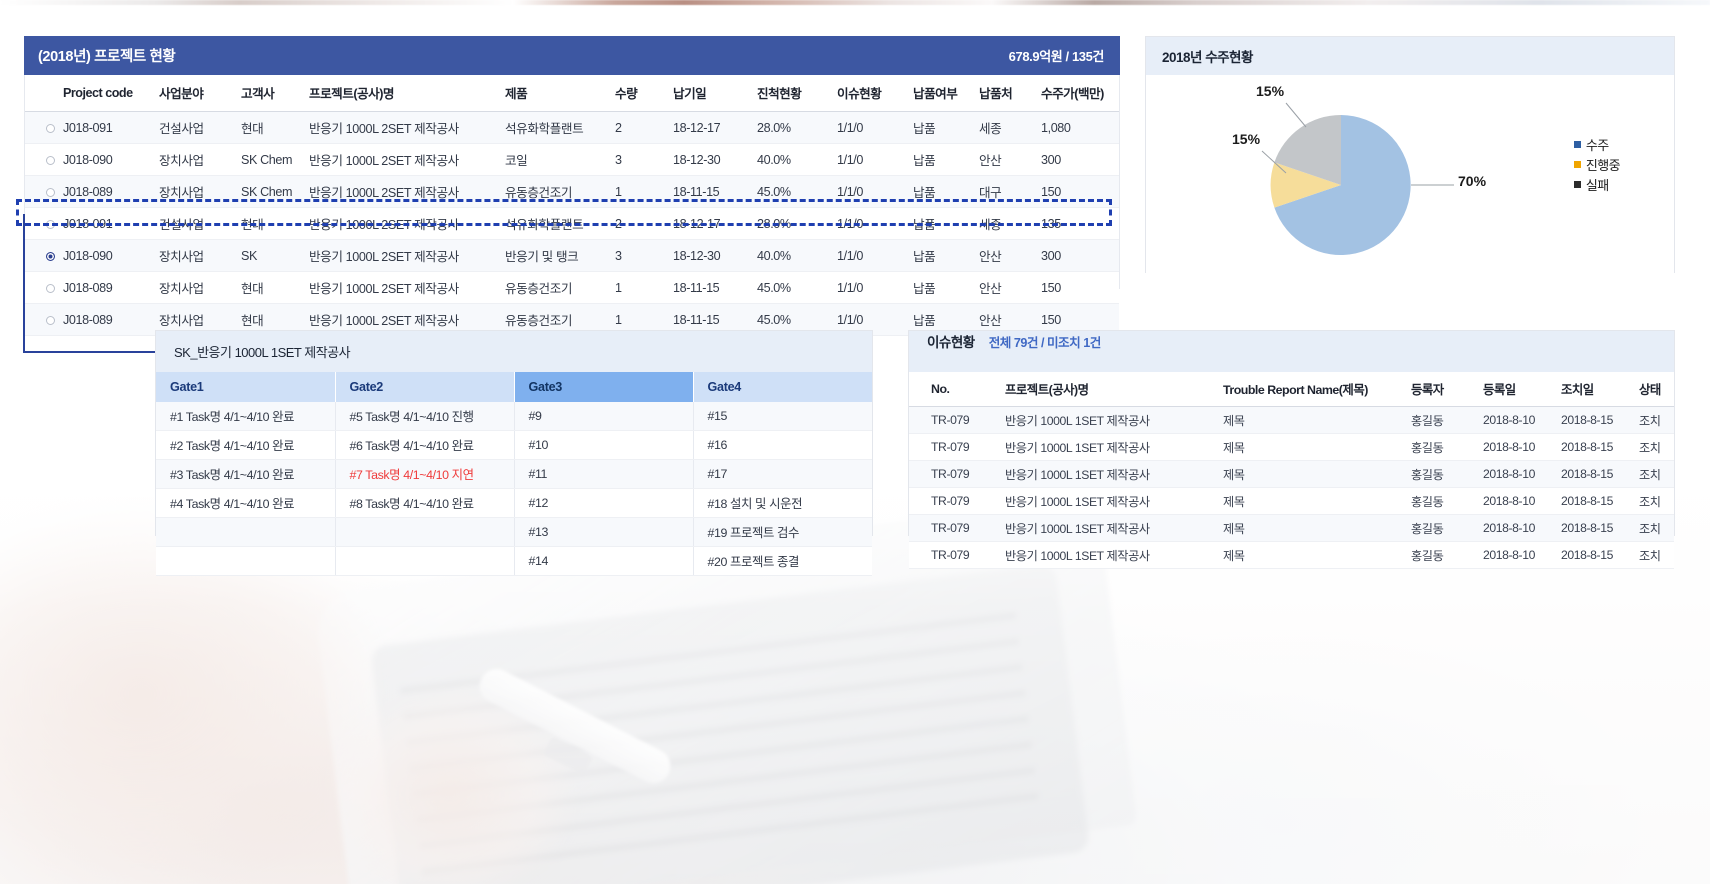 This screenshot has width=1710, height=884. What do you see at coordinates (644, 93) in the screenshot?
I see `project-col-6: 수량` at bounding box center [644, 93].